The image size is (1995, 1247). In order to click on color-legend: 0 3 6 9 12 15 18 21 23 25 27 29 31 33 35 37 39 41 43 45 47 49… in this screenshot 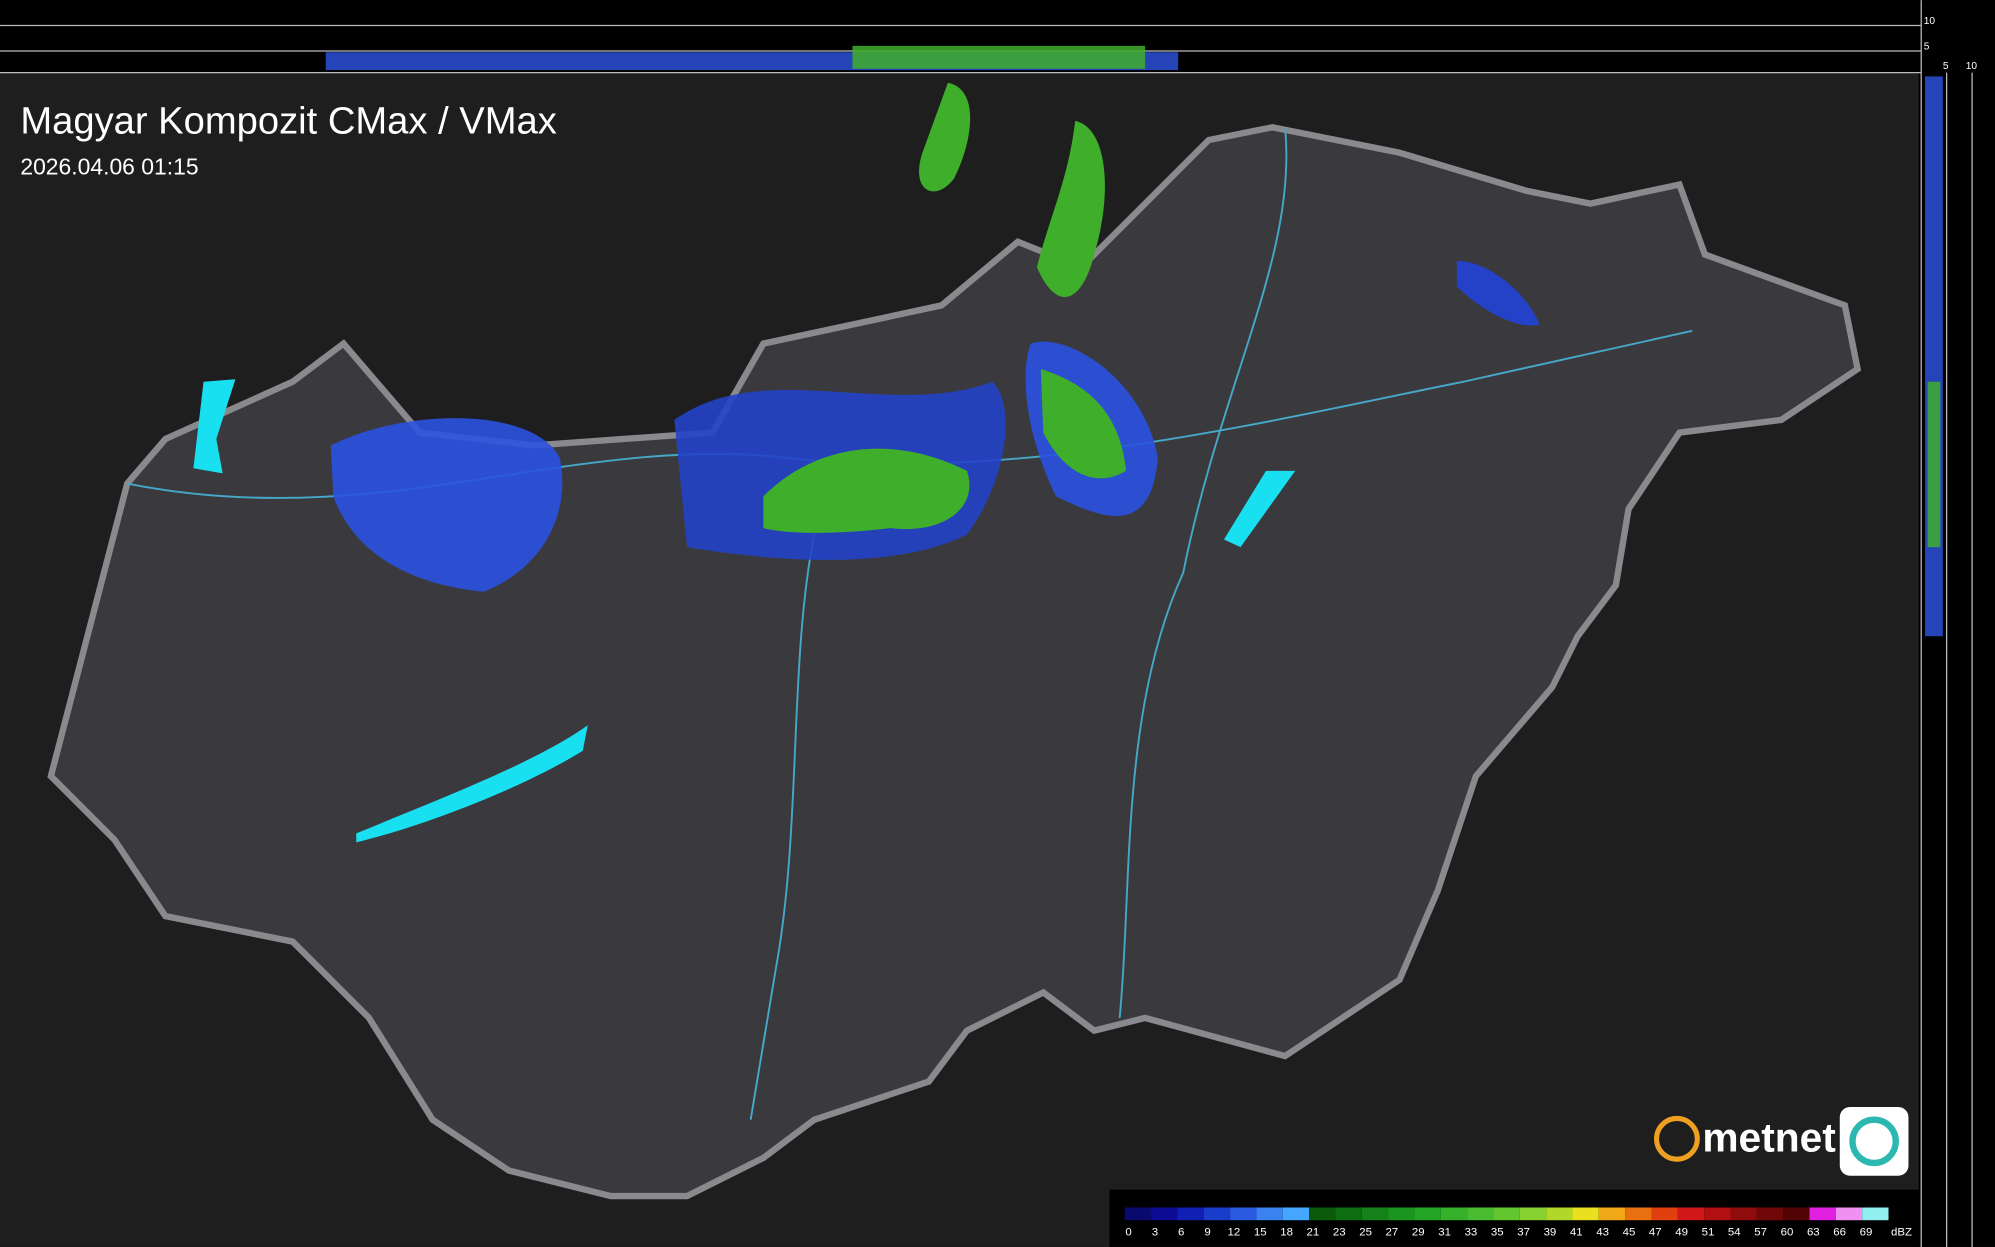, I will do `click(1518, 1222)`.